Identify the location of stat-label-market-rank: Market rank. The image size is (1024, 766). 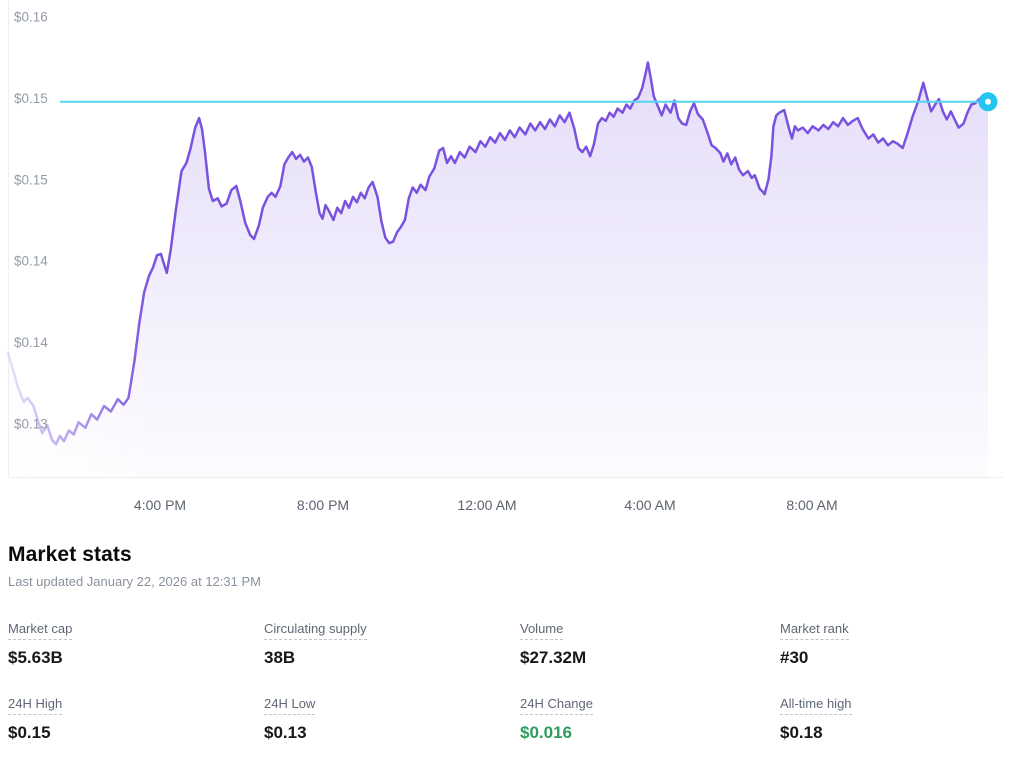
(814, 630).